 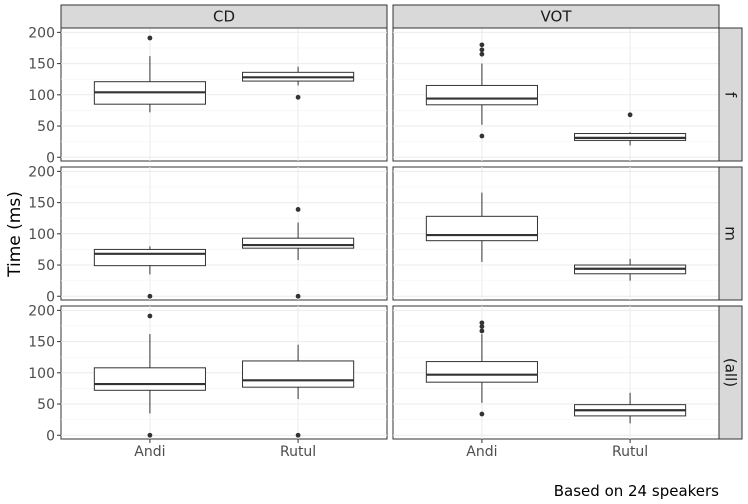 I want to click on box-cd-all-rutul-outlier, so click(x=298, y=435).